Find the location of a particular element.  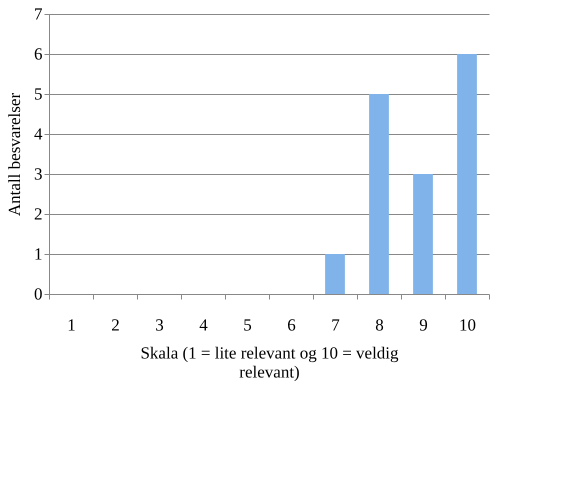

y-tick-label: 5 is located at coordinates (38, 94).